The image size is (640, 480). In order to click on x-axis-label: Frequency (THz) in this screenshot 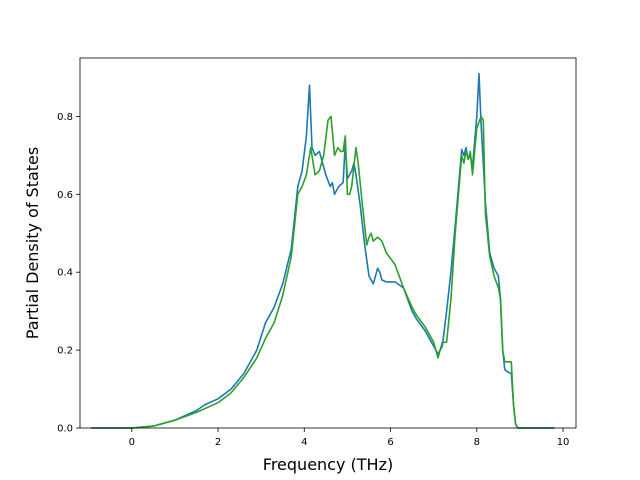, I will do `click(328, 464)`.